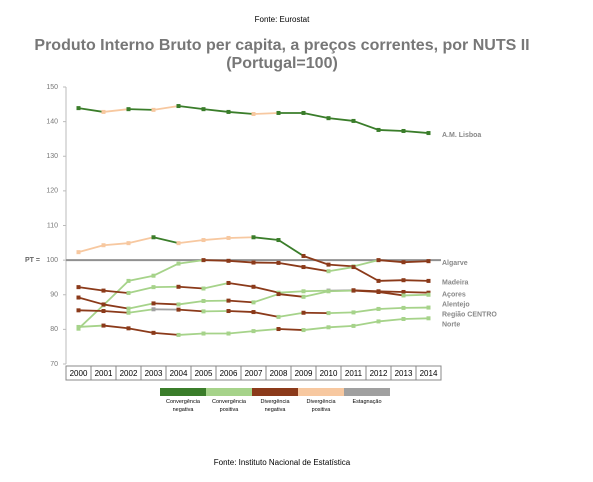  I want to click on y-tick-label: 70, so click(54, 364).